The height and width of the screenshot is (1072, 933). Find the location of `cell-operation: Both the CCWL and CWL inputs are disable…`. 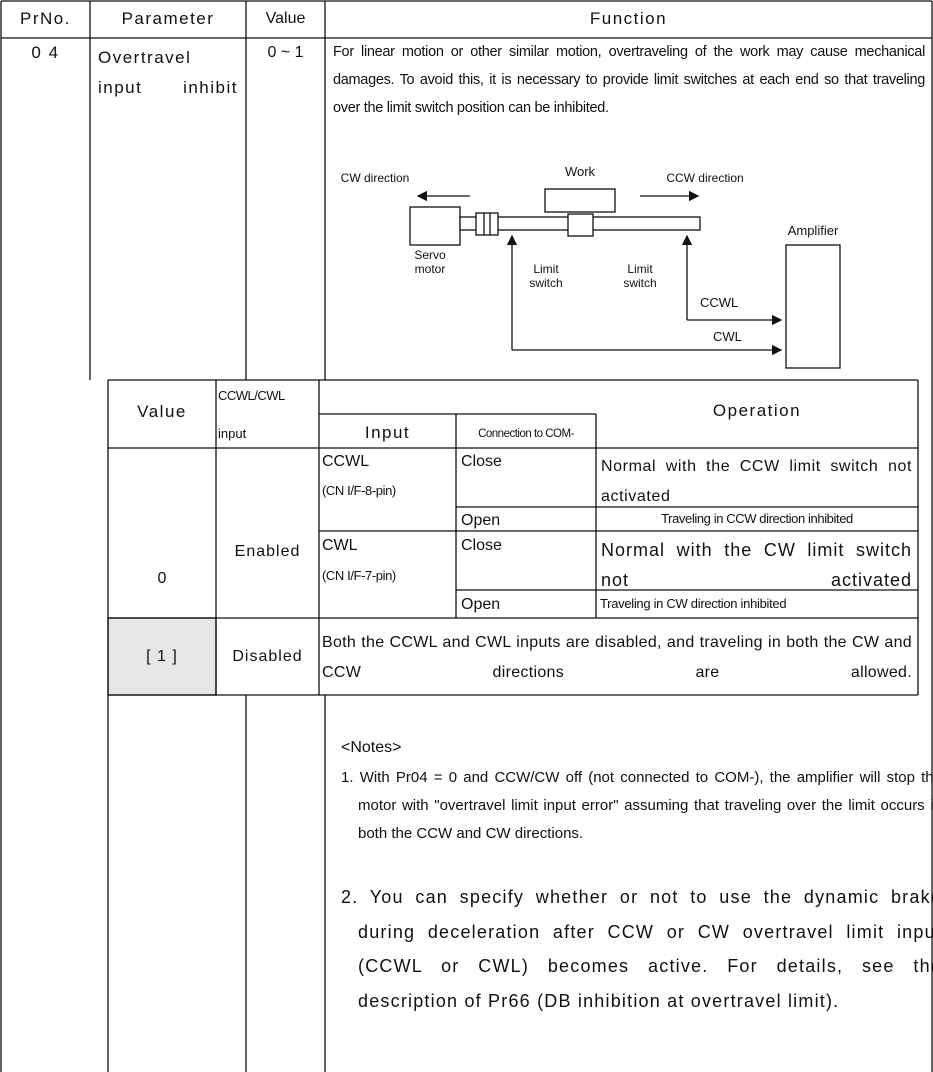

cell-operation: Both the CCWL and CWL inputs are disable… is located at coordinates (617, 657).